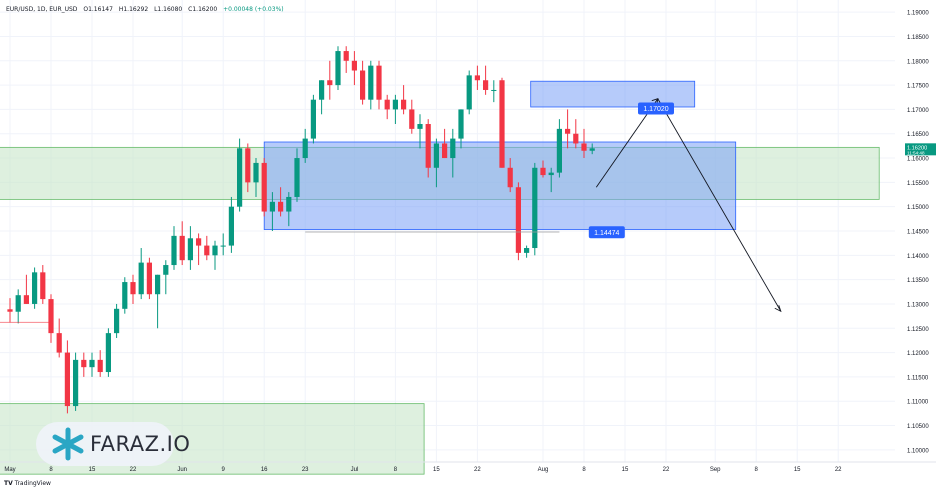 The width and height of the screenshot is (936, 492). Describe the element at coordinates (631, 170) in the screenshot. I see `price-labels: 1.17020 1.14474` at that location.